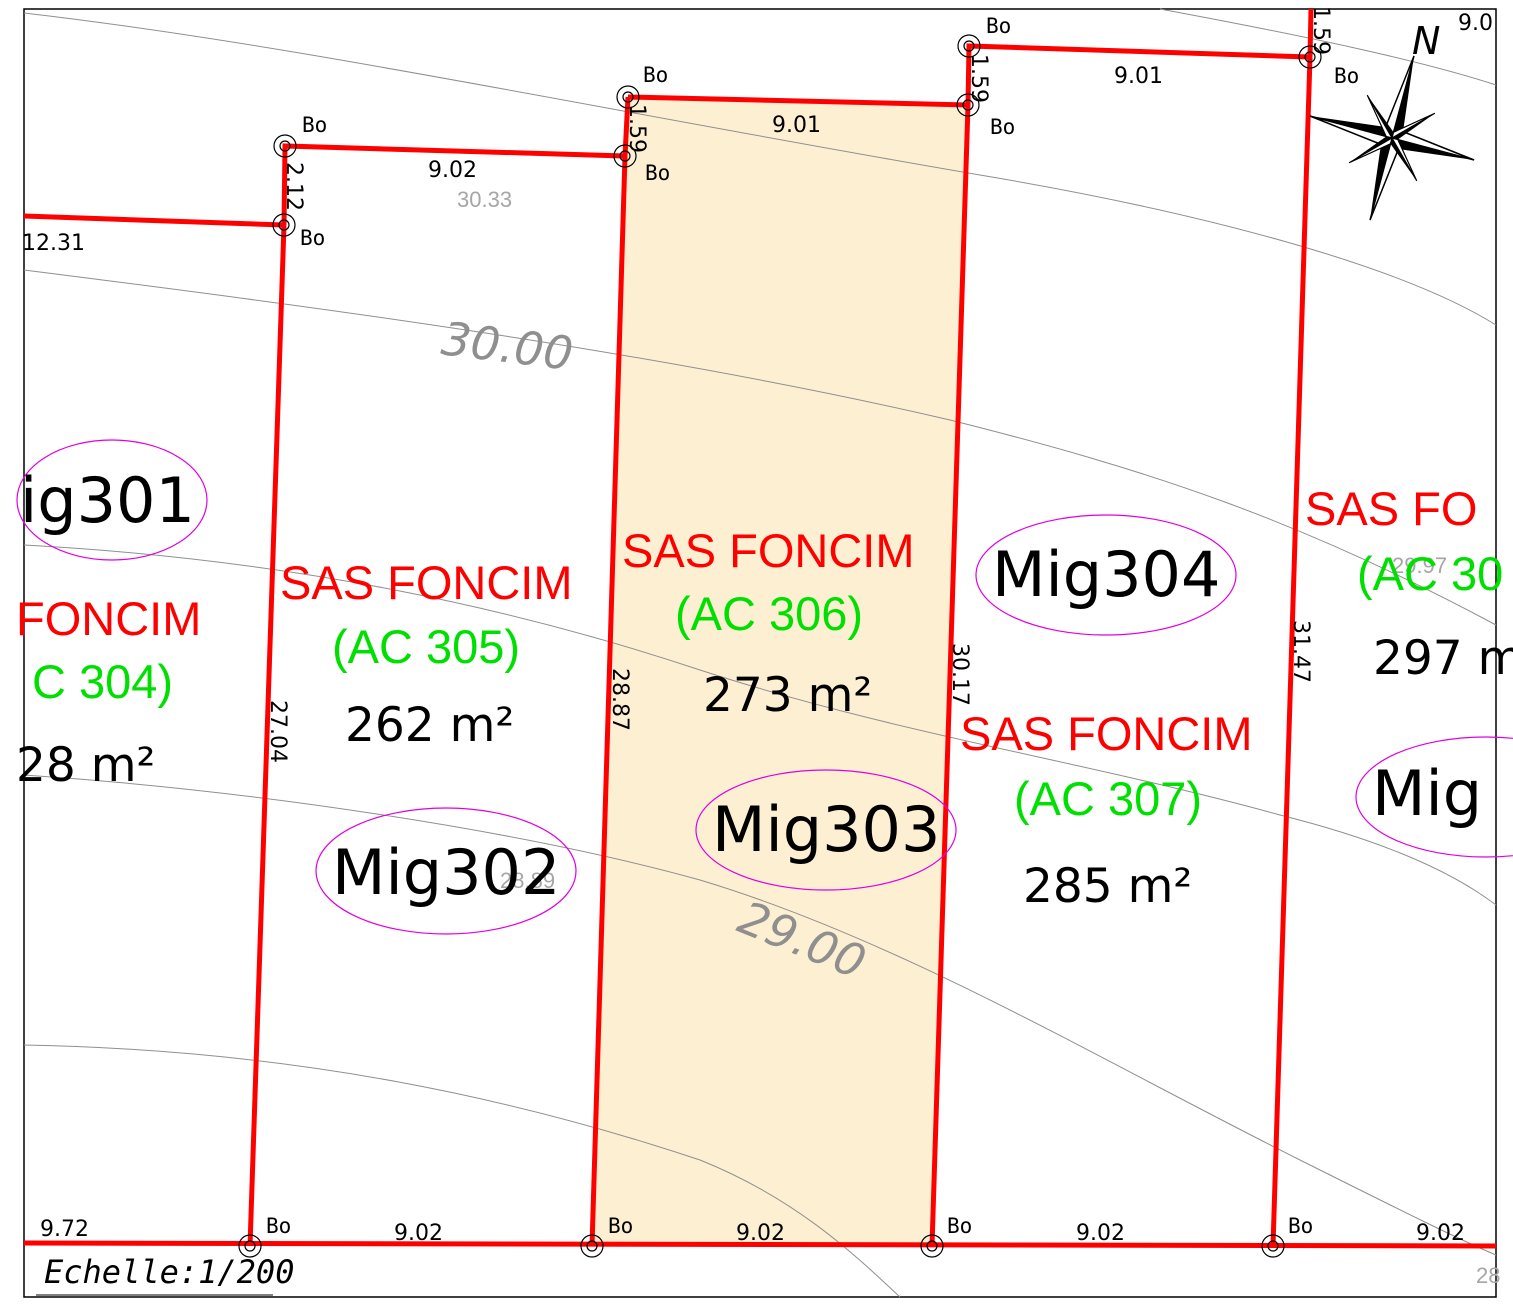 The image size is (1513, 1304). What do you see at coordinates (636, 128) in the screenshot?
I see `dimension-offset-303: 1.59` at bounding box center [636, 128].